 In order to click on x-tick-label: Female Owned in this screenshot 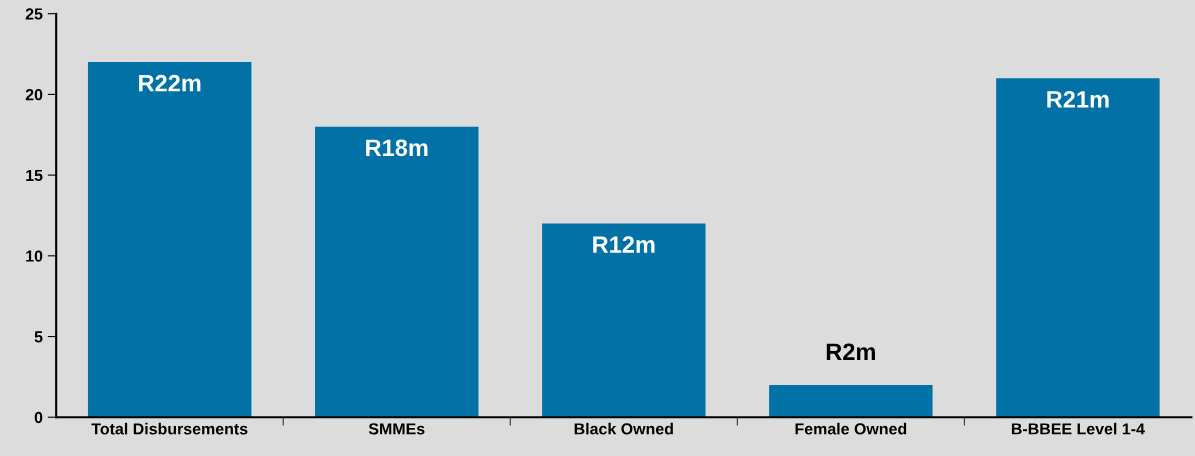, I will do `click(851, 428)`.